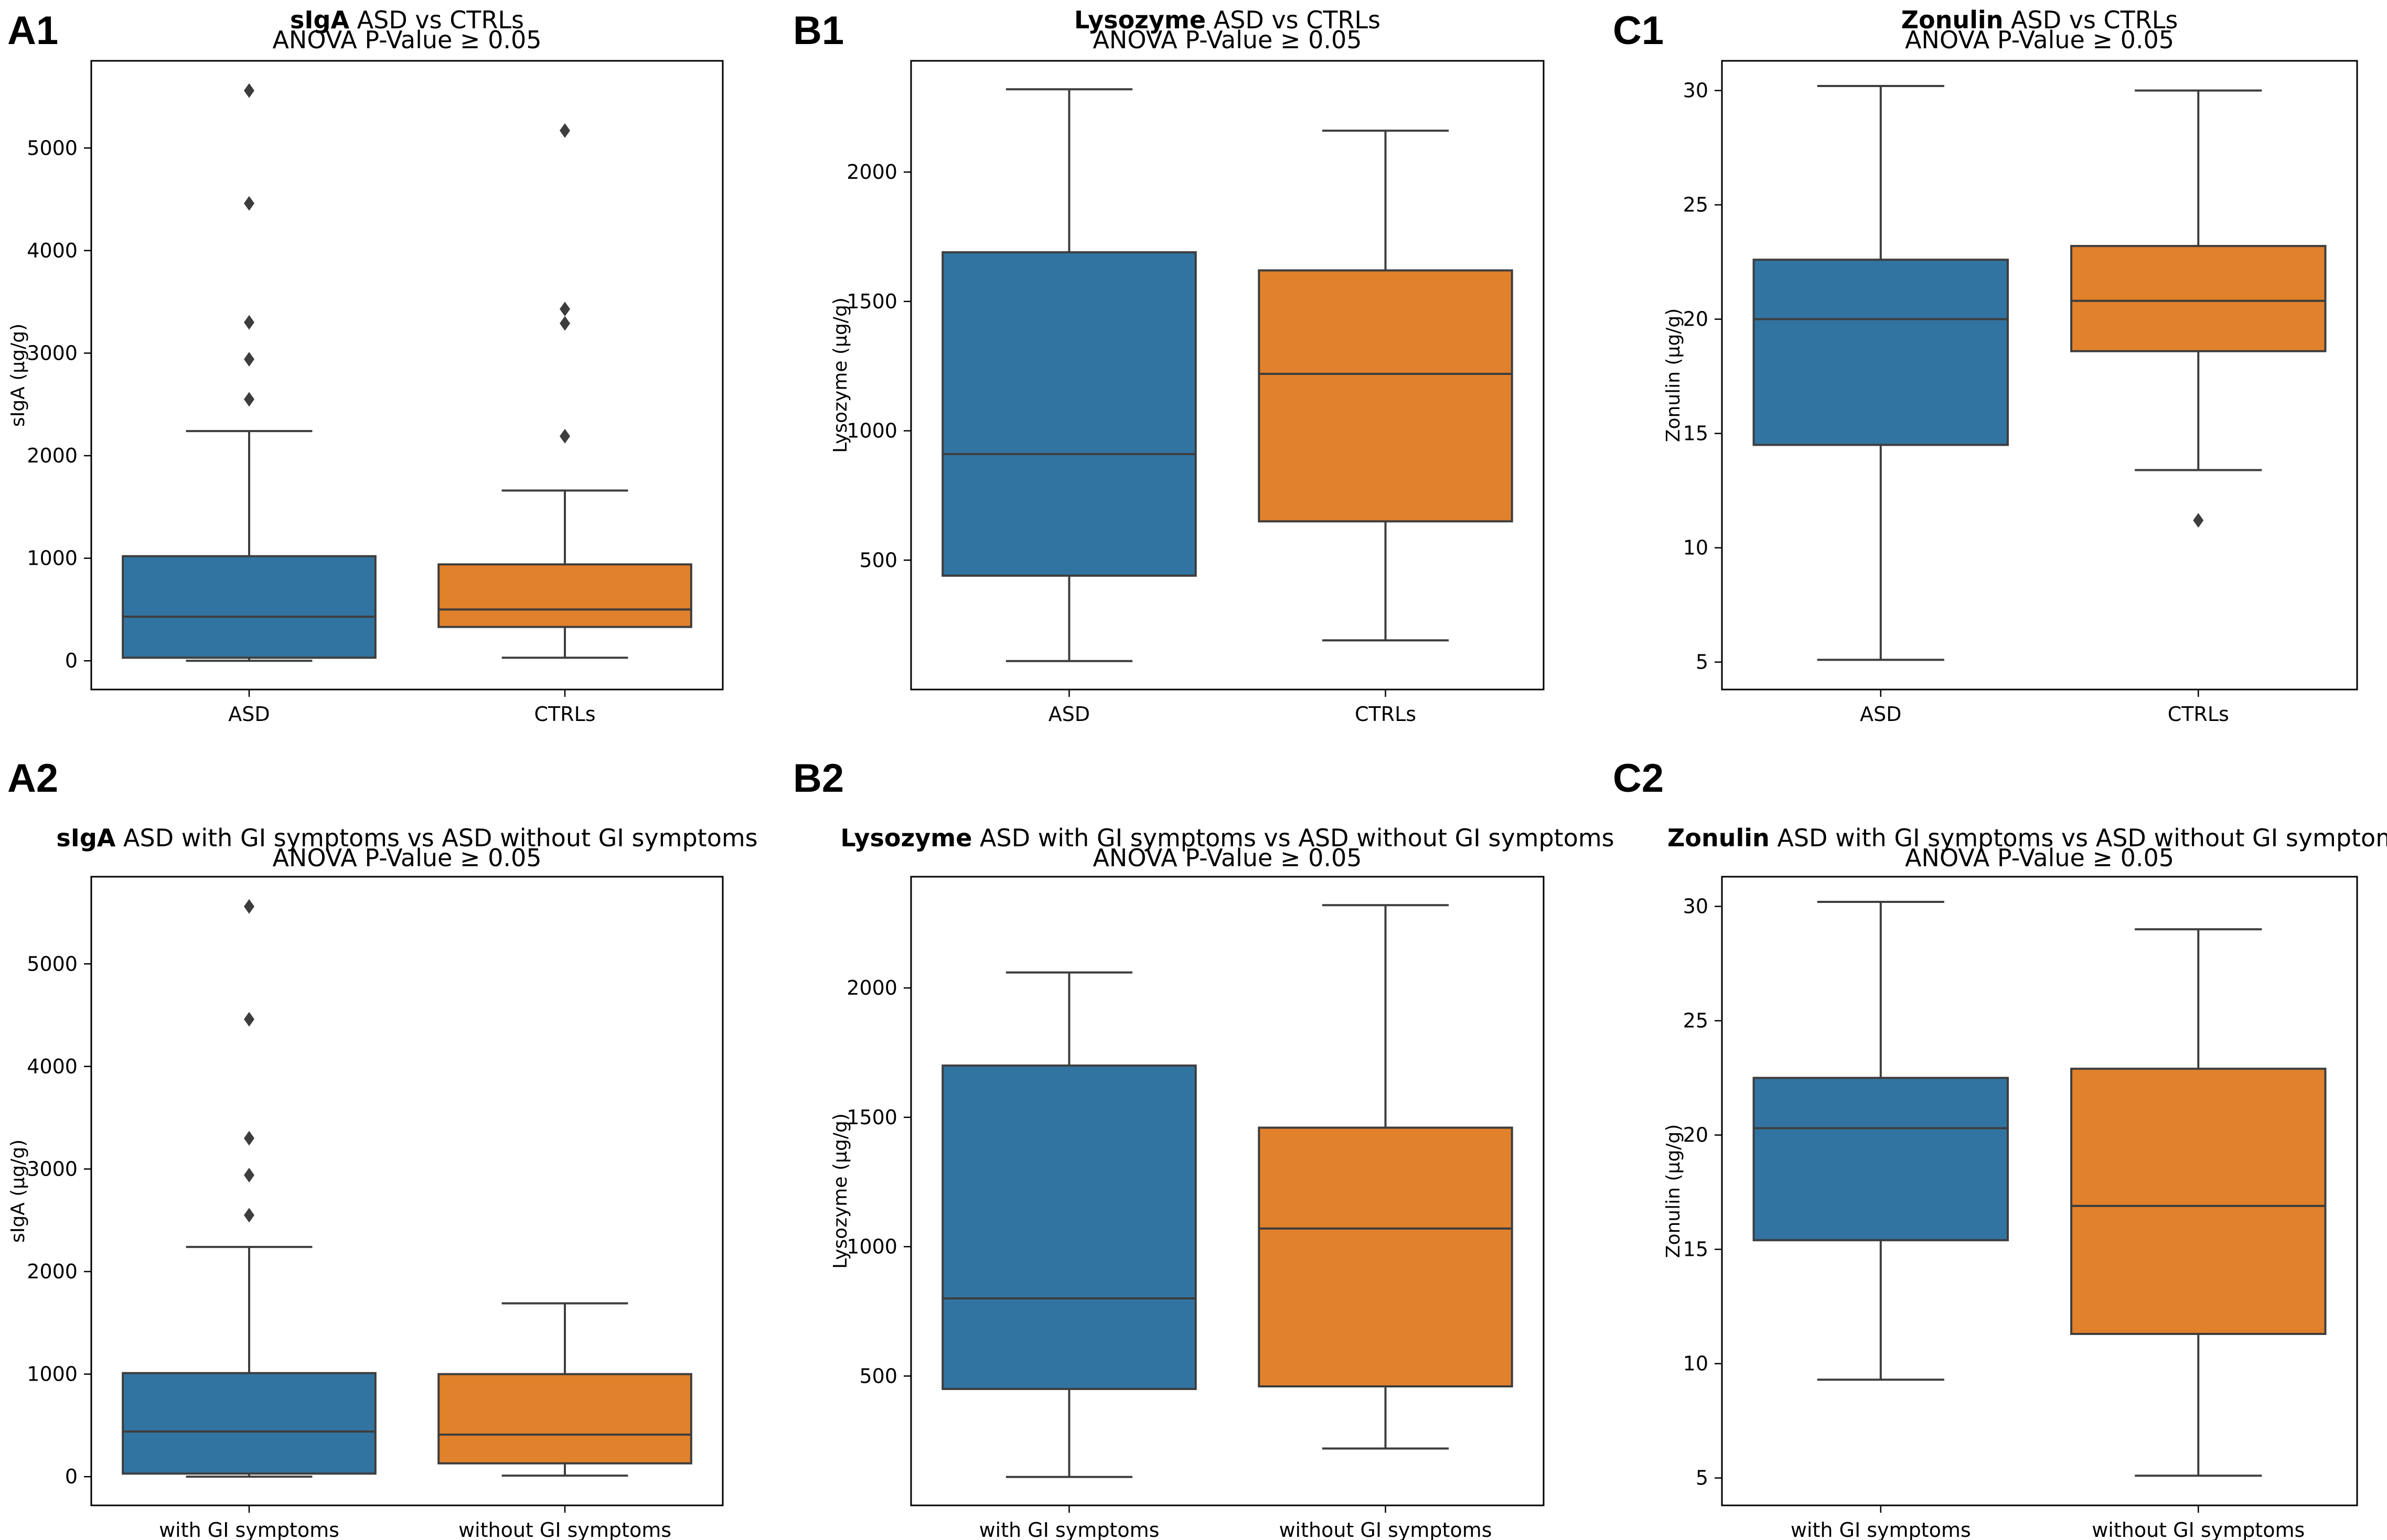 The image size is (2387, 1540). What do you see at coordinates (1695, 433) in the screenshot?
I see `y-tick-label: 15` at bounding box center [1695, 433].